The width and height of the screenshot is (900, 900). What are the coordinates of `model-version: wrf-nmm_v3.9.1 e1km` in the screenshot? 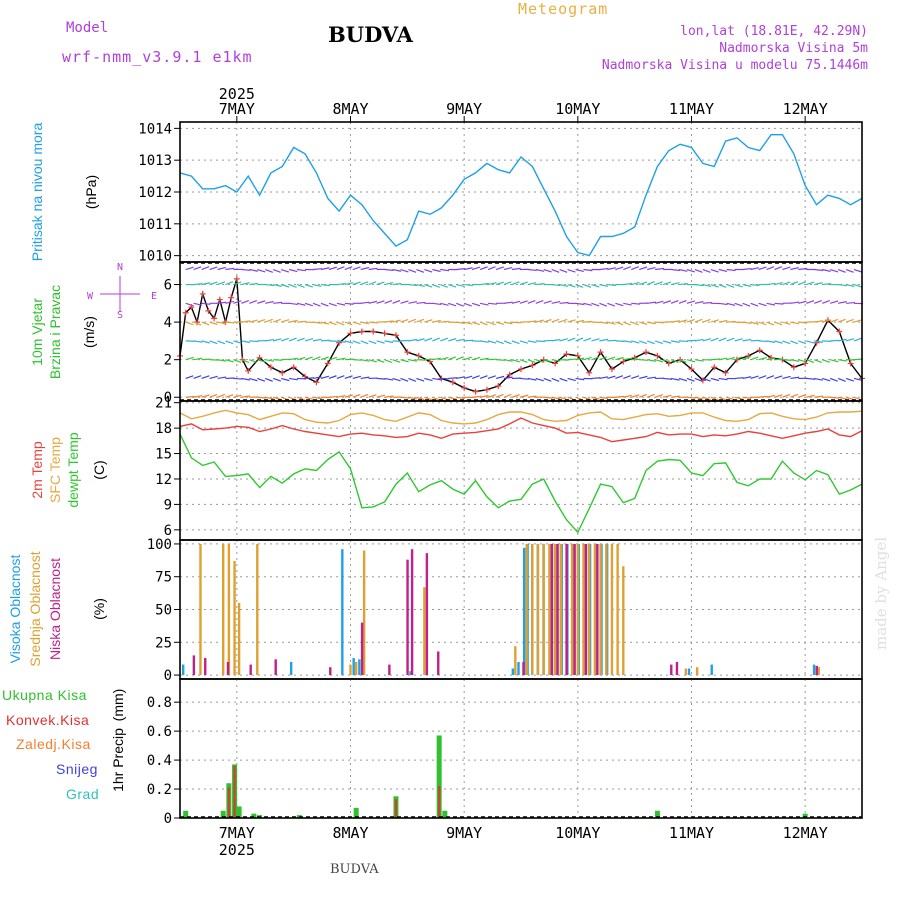 It's located at (157, 57).